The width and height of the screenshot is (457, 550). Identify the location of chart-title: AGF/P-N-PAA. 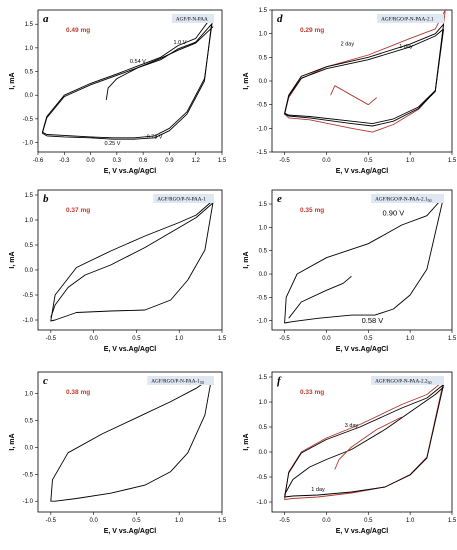
(192, 18).